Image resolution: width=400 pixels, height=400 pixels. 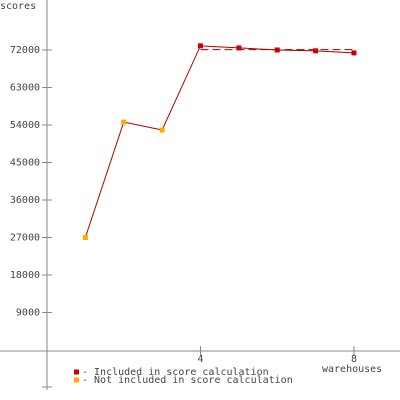 What do you see at coordinates (25, 88) in the screenshot?
I see `y-tick-label: 63000` at bounding box center [25, 88].